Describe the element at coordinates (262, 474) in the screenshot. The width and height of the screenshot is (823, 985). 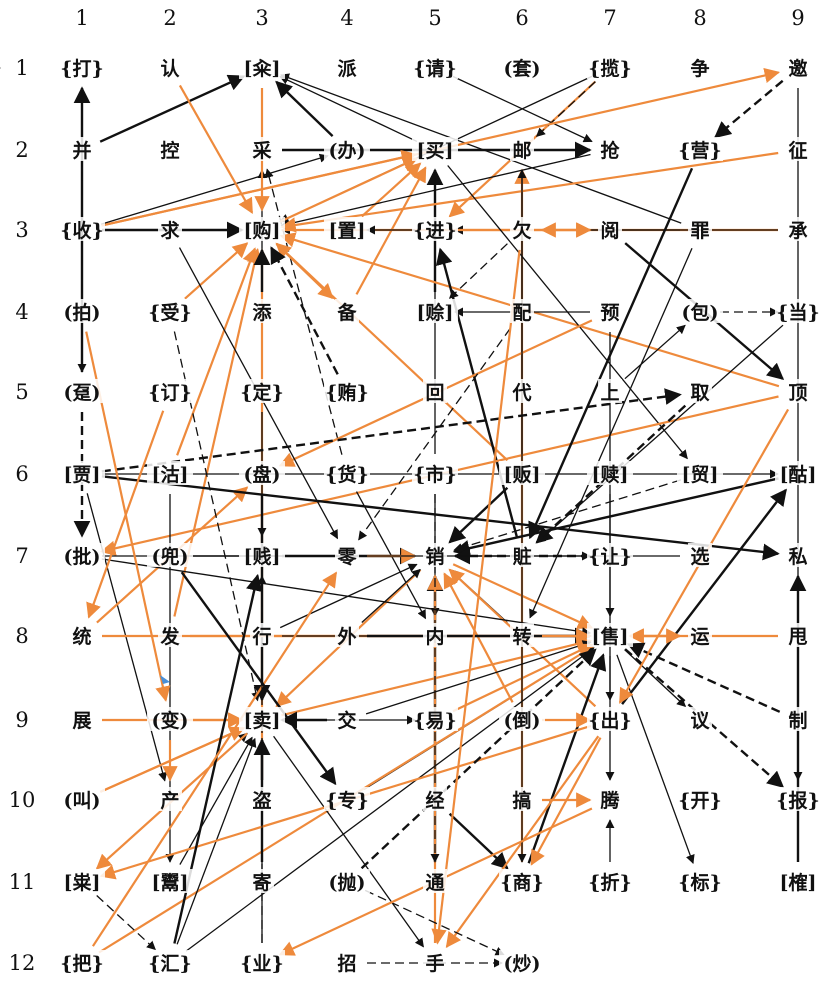
I see `character-node: (盘)` at that location.